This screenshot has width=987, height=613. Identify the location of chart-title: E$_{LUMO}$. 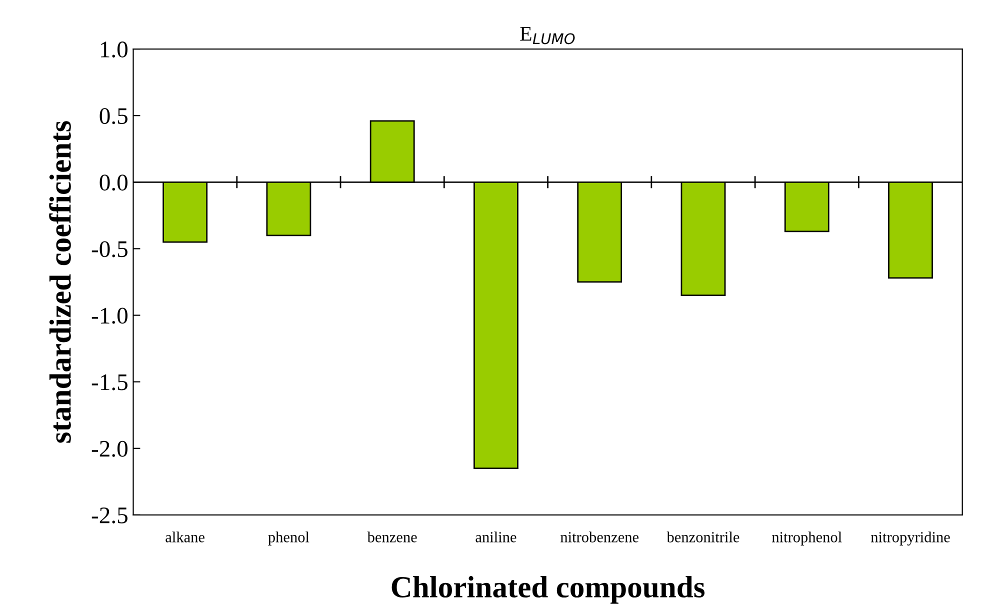
(547, 35).